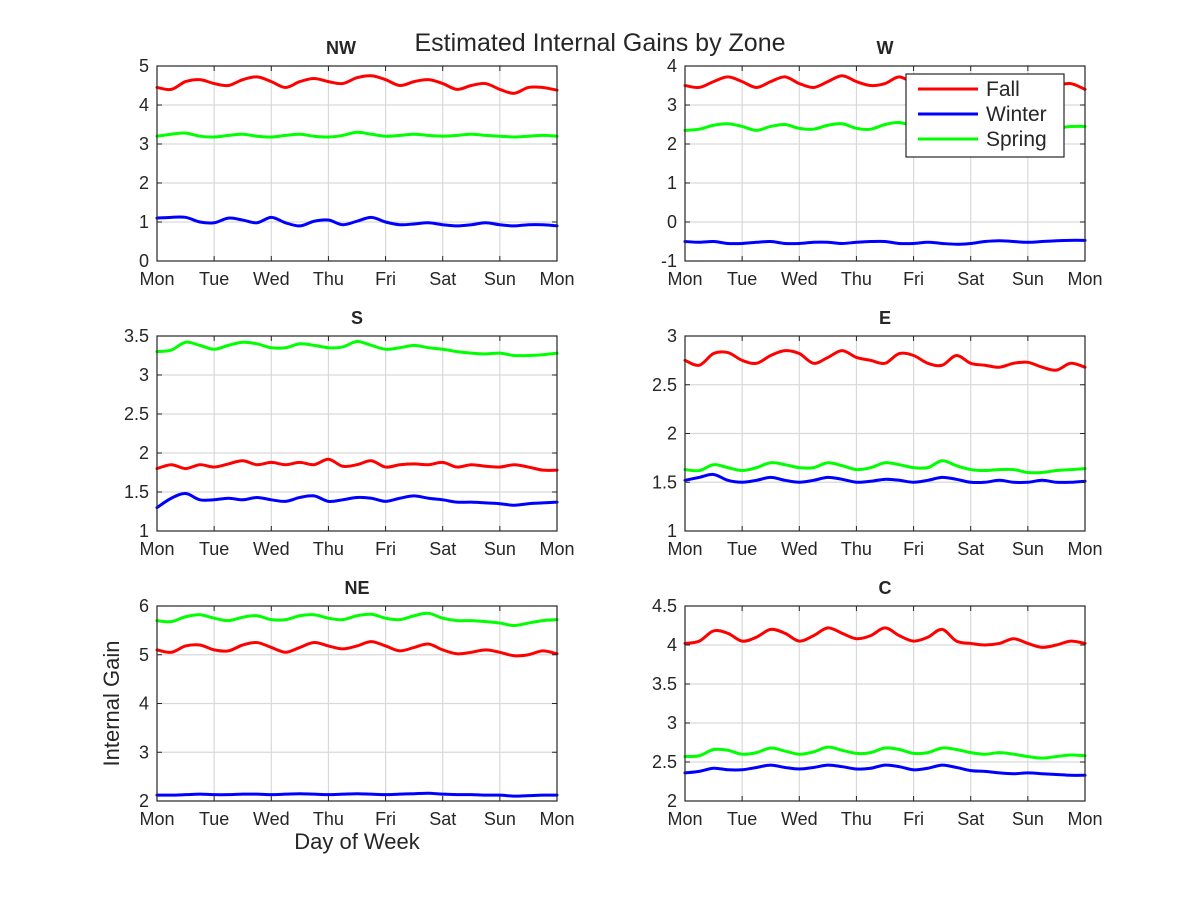 The height and width of the screenshot is (900, 1200). Describe the element at coordinates (885, 318) in the screenshot. I see `panel-title: E` at that location.